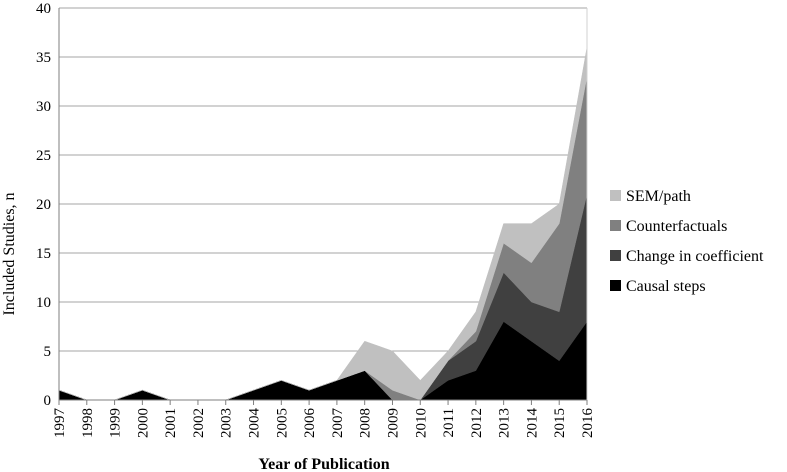 The image size is (787, 472). I want to click on y-tick-label: 30, so click(43, 107).